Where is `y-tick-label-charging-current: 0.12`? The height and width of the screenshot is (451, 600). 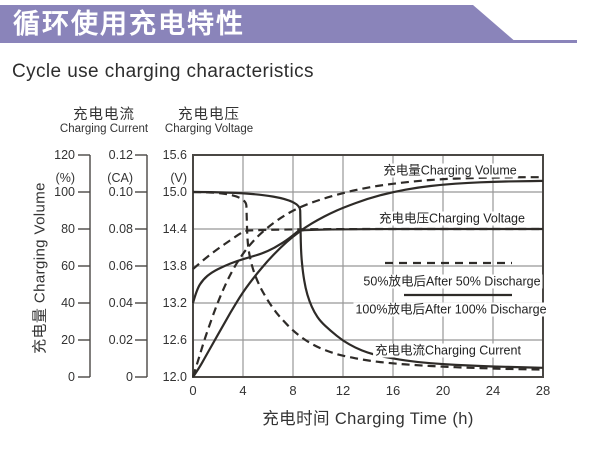 y-tick-label-charging-current: 0.12 is located at coordinates (120, 155).